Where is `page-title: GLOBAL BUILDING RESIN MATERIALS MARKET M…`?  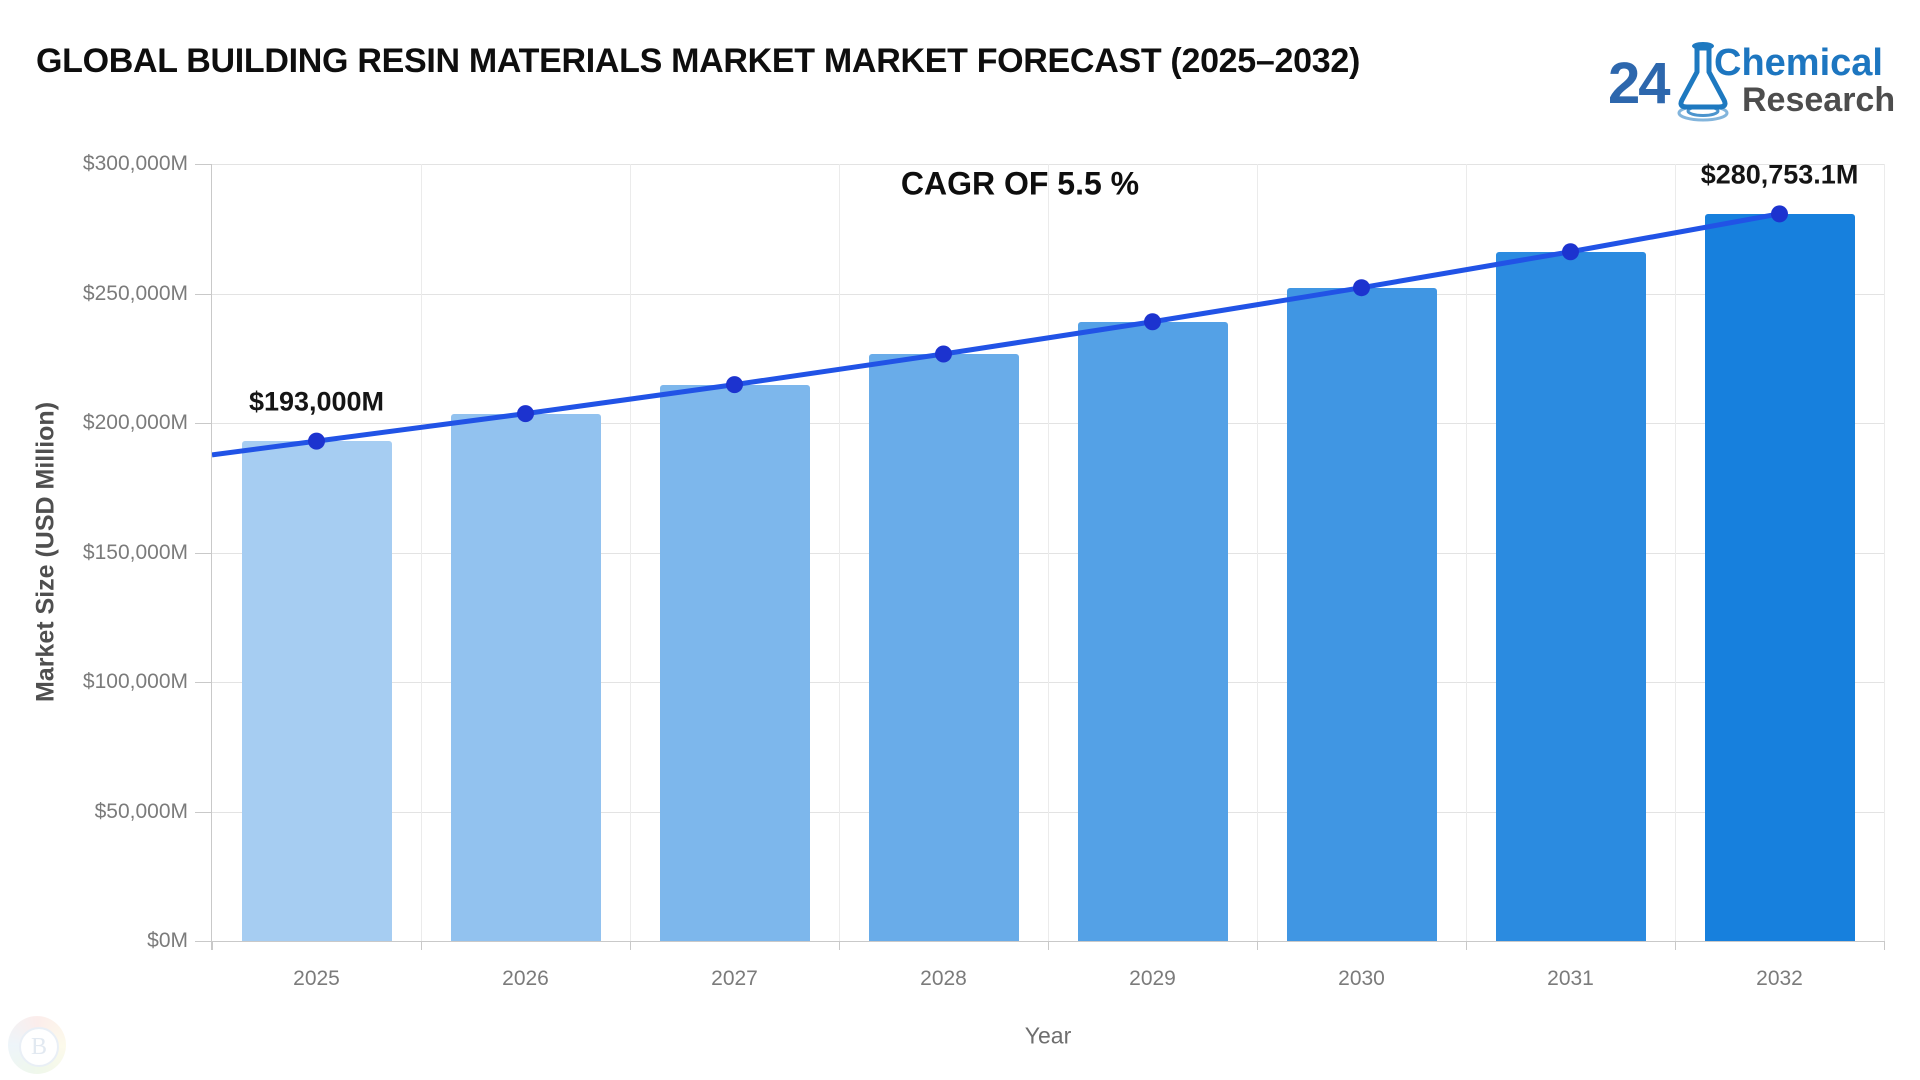
page-title: GLOBAL BUILDING RESIN MATERIALS MARKET M… is located at coordinates (698, 61).